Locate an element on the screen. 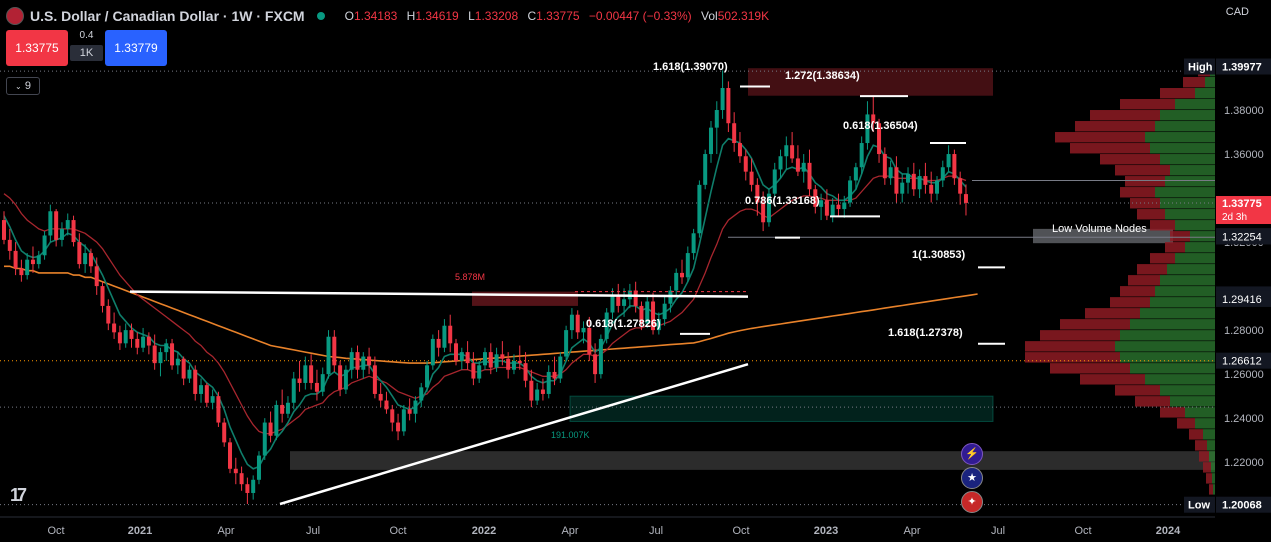 This screenshot has height=542, width=1271. fib-label: 0.618(1.27826) is located at coordinates (623, 324).